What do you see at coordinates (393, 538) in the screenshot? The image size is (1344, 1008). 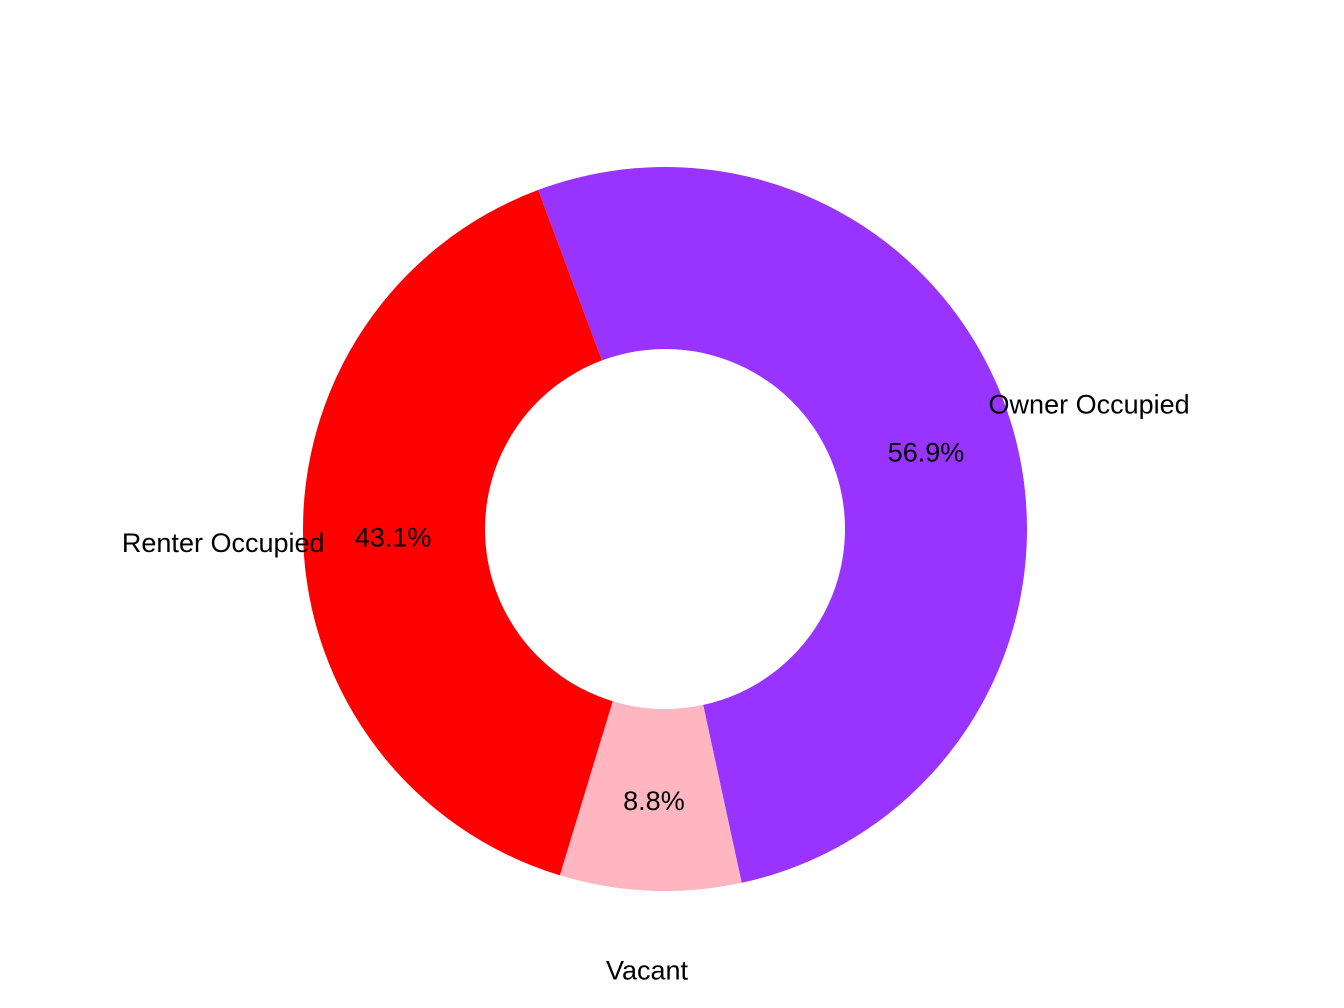 I see `slice-value-label: 43.1%` at bounding box center [393, 538].